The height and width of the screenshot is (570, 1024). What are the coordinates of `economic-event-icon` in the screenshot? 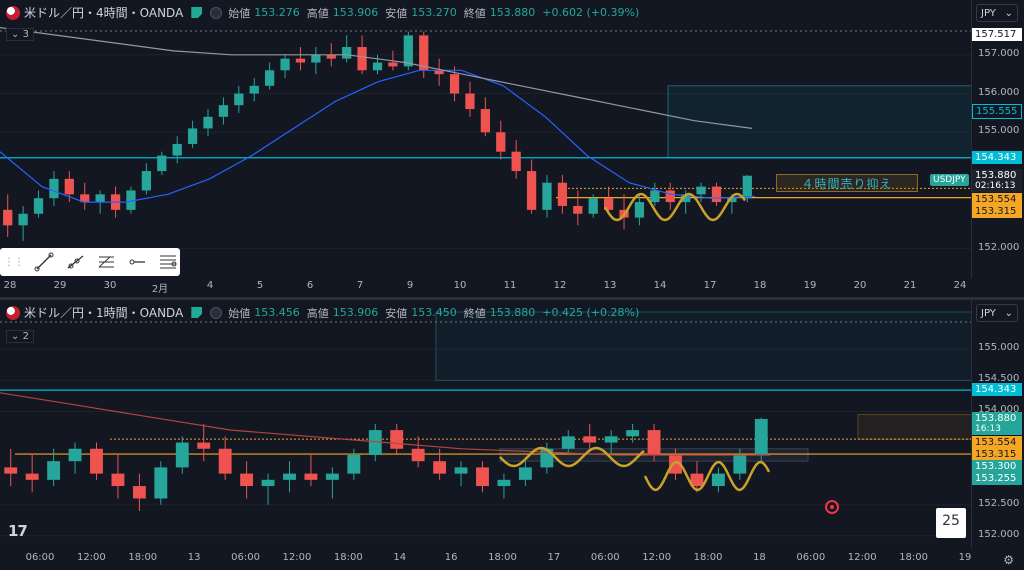 It's located at (832, 507).